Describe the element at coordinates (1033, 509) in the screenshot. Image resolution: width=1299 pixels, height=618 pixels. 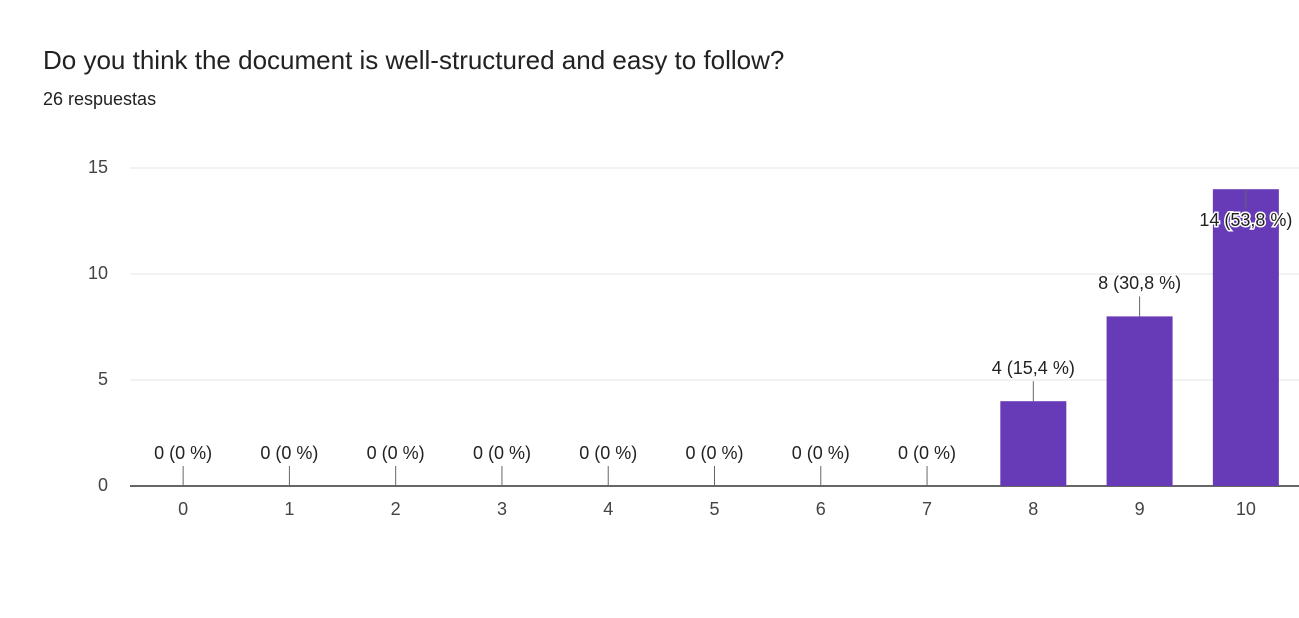
I see `x-tick-label: 8` at that location.